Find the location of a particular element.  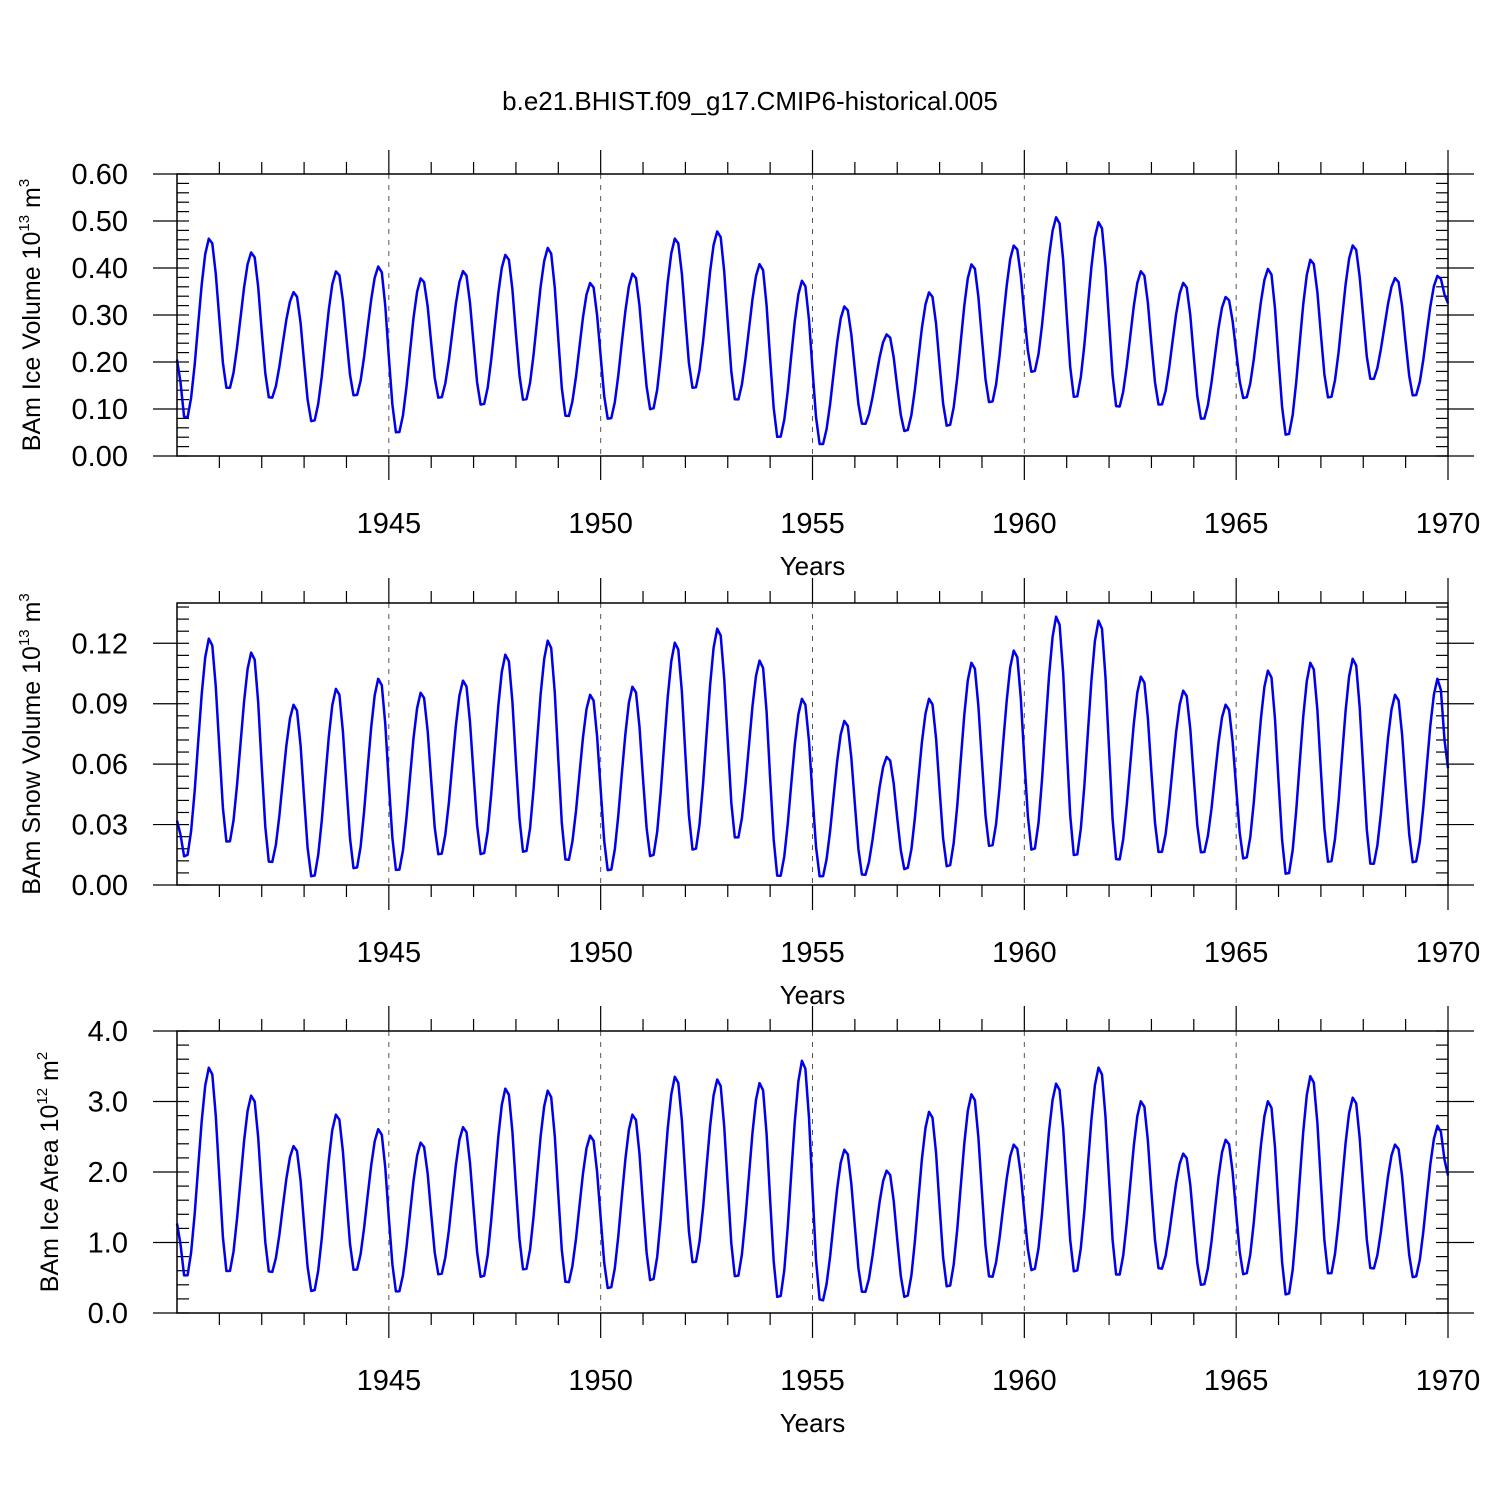

snow-volume-series-line is located at coordinates (812, 746).